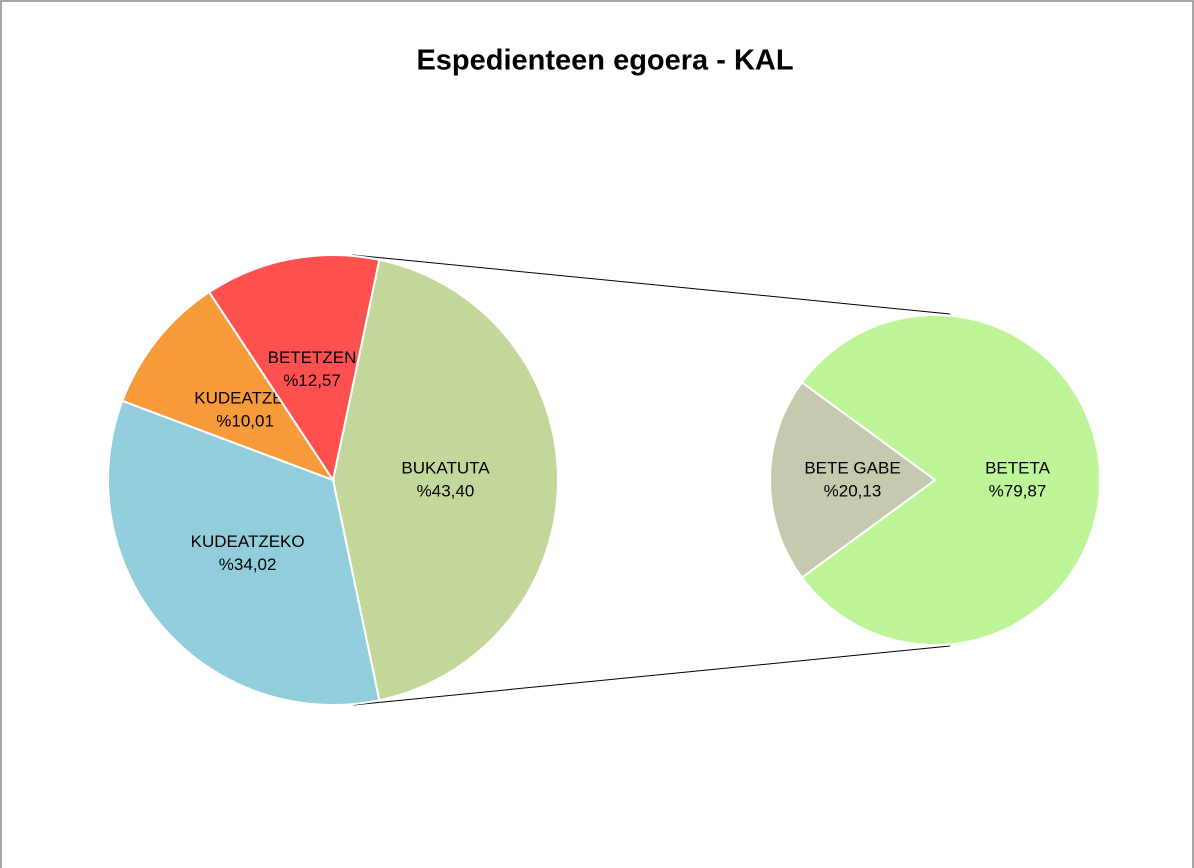  What do you see at coordinates (1018, 467) in the screenshot?
I see `slice-category: BETETA` at bounding box center [1018, 467].